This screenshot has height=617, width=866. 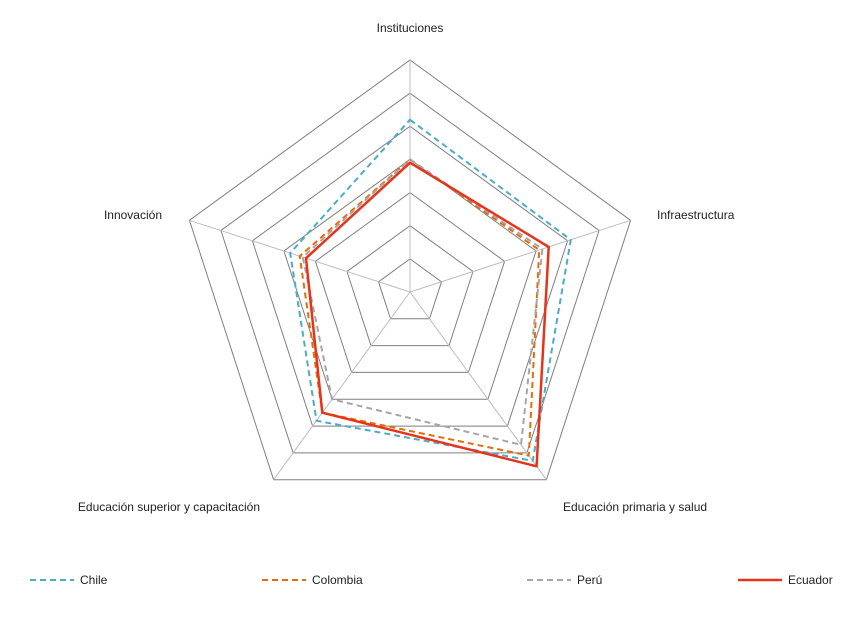 What do you see at coordinates (133, 215) in the screenshot?
I see `axis-label-innovacion: Innovación` at bounding box center [133, 215].